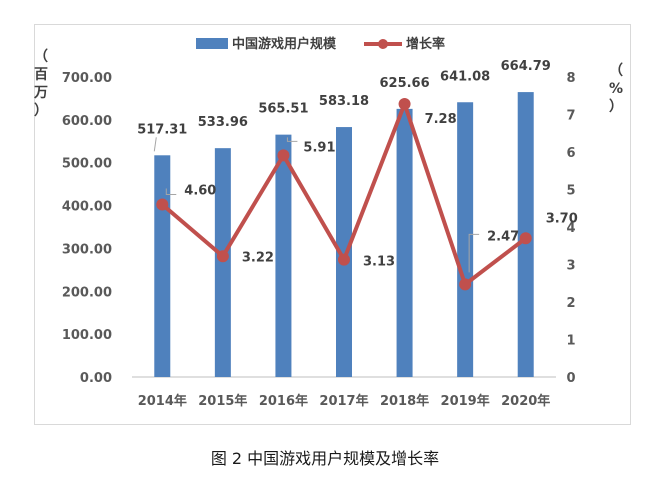 The width and height of the screenshot is (650, 482). I want to click on line-data-label: 3.13, so click(379, 262).